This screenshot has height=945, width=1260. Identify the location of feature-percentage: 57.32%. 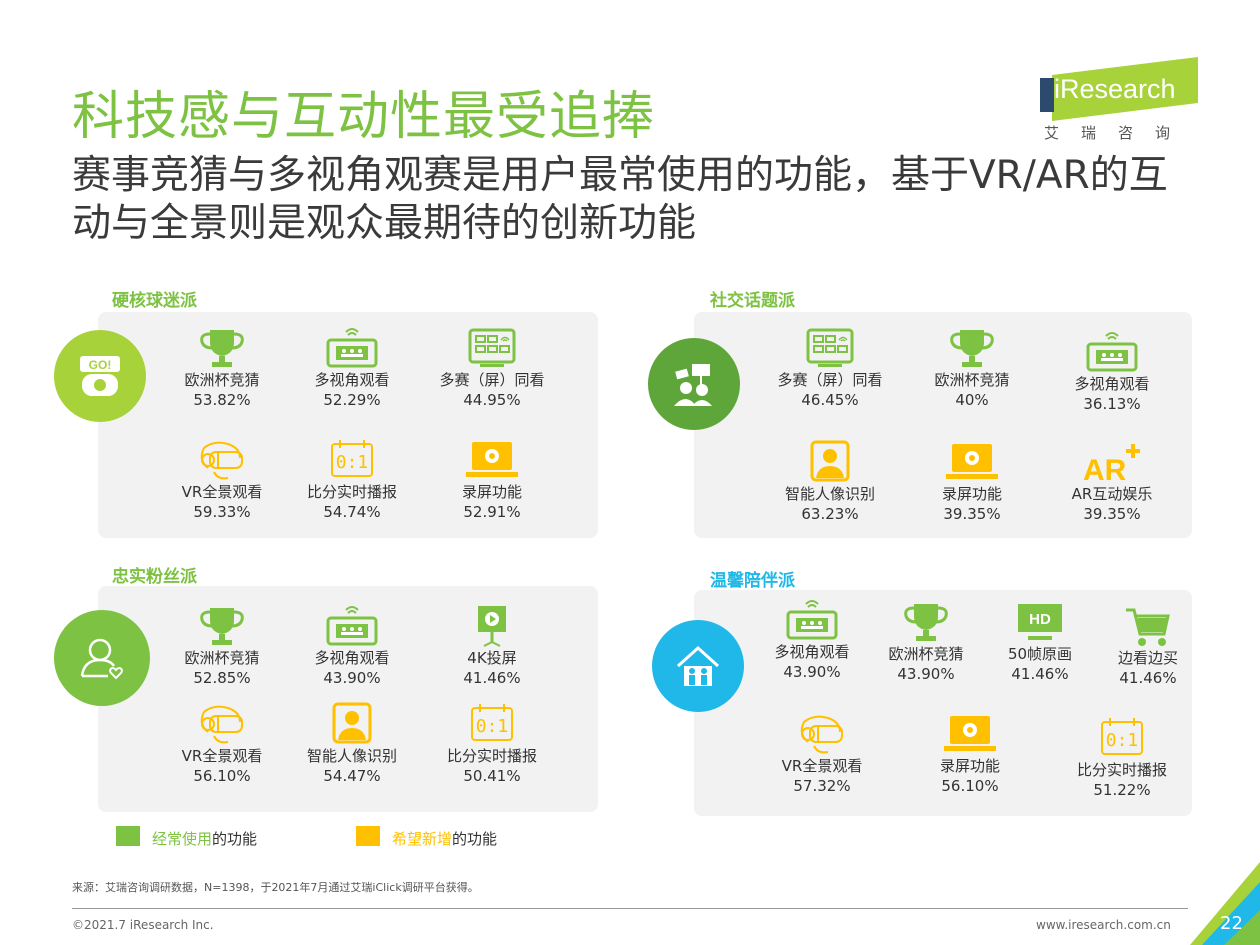
(822, 786).